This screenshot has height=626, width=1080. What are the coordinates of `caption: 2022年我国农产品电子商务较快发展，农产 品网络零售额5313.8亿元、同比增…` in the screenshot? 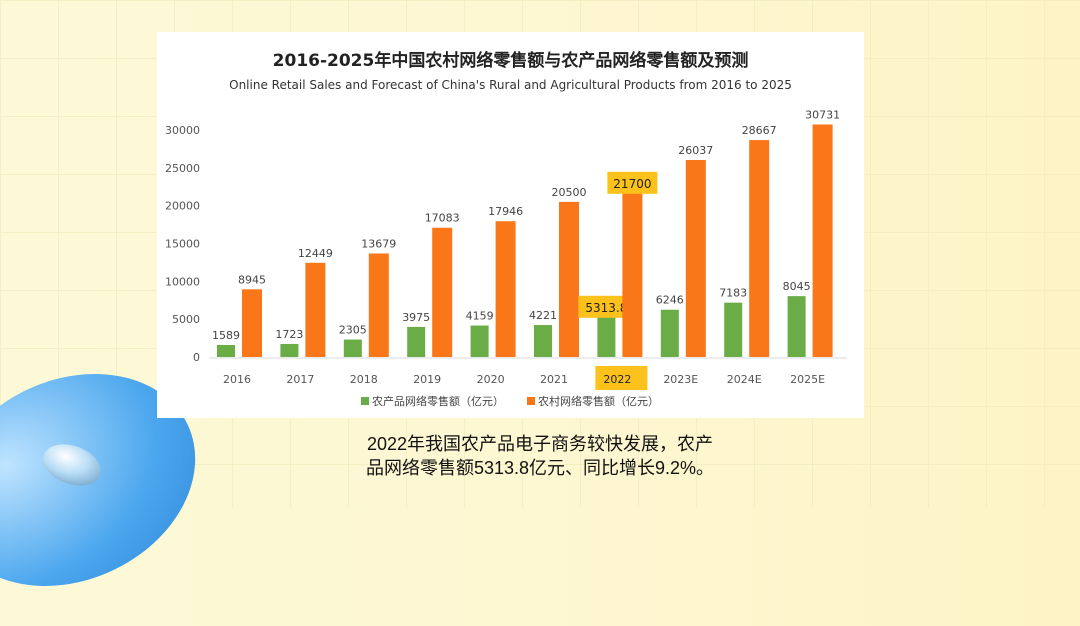 It's located at (540, 456).